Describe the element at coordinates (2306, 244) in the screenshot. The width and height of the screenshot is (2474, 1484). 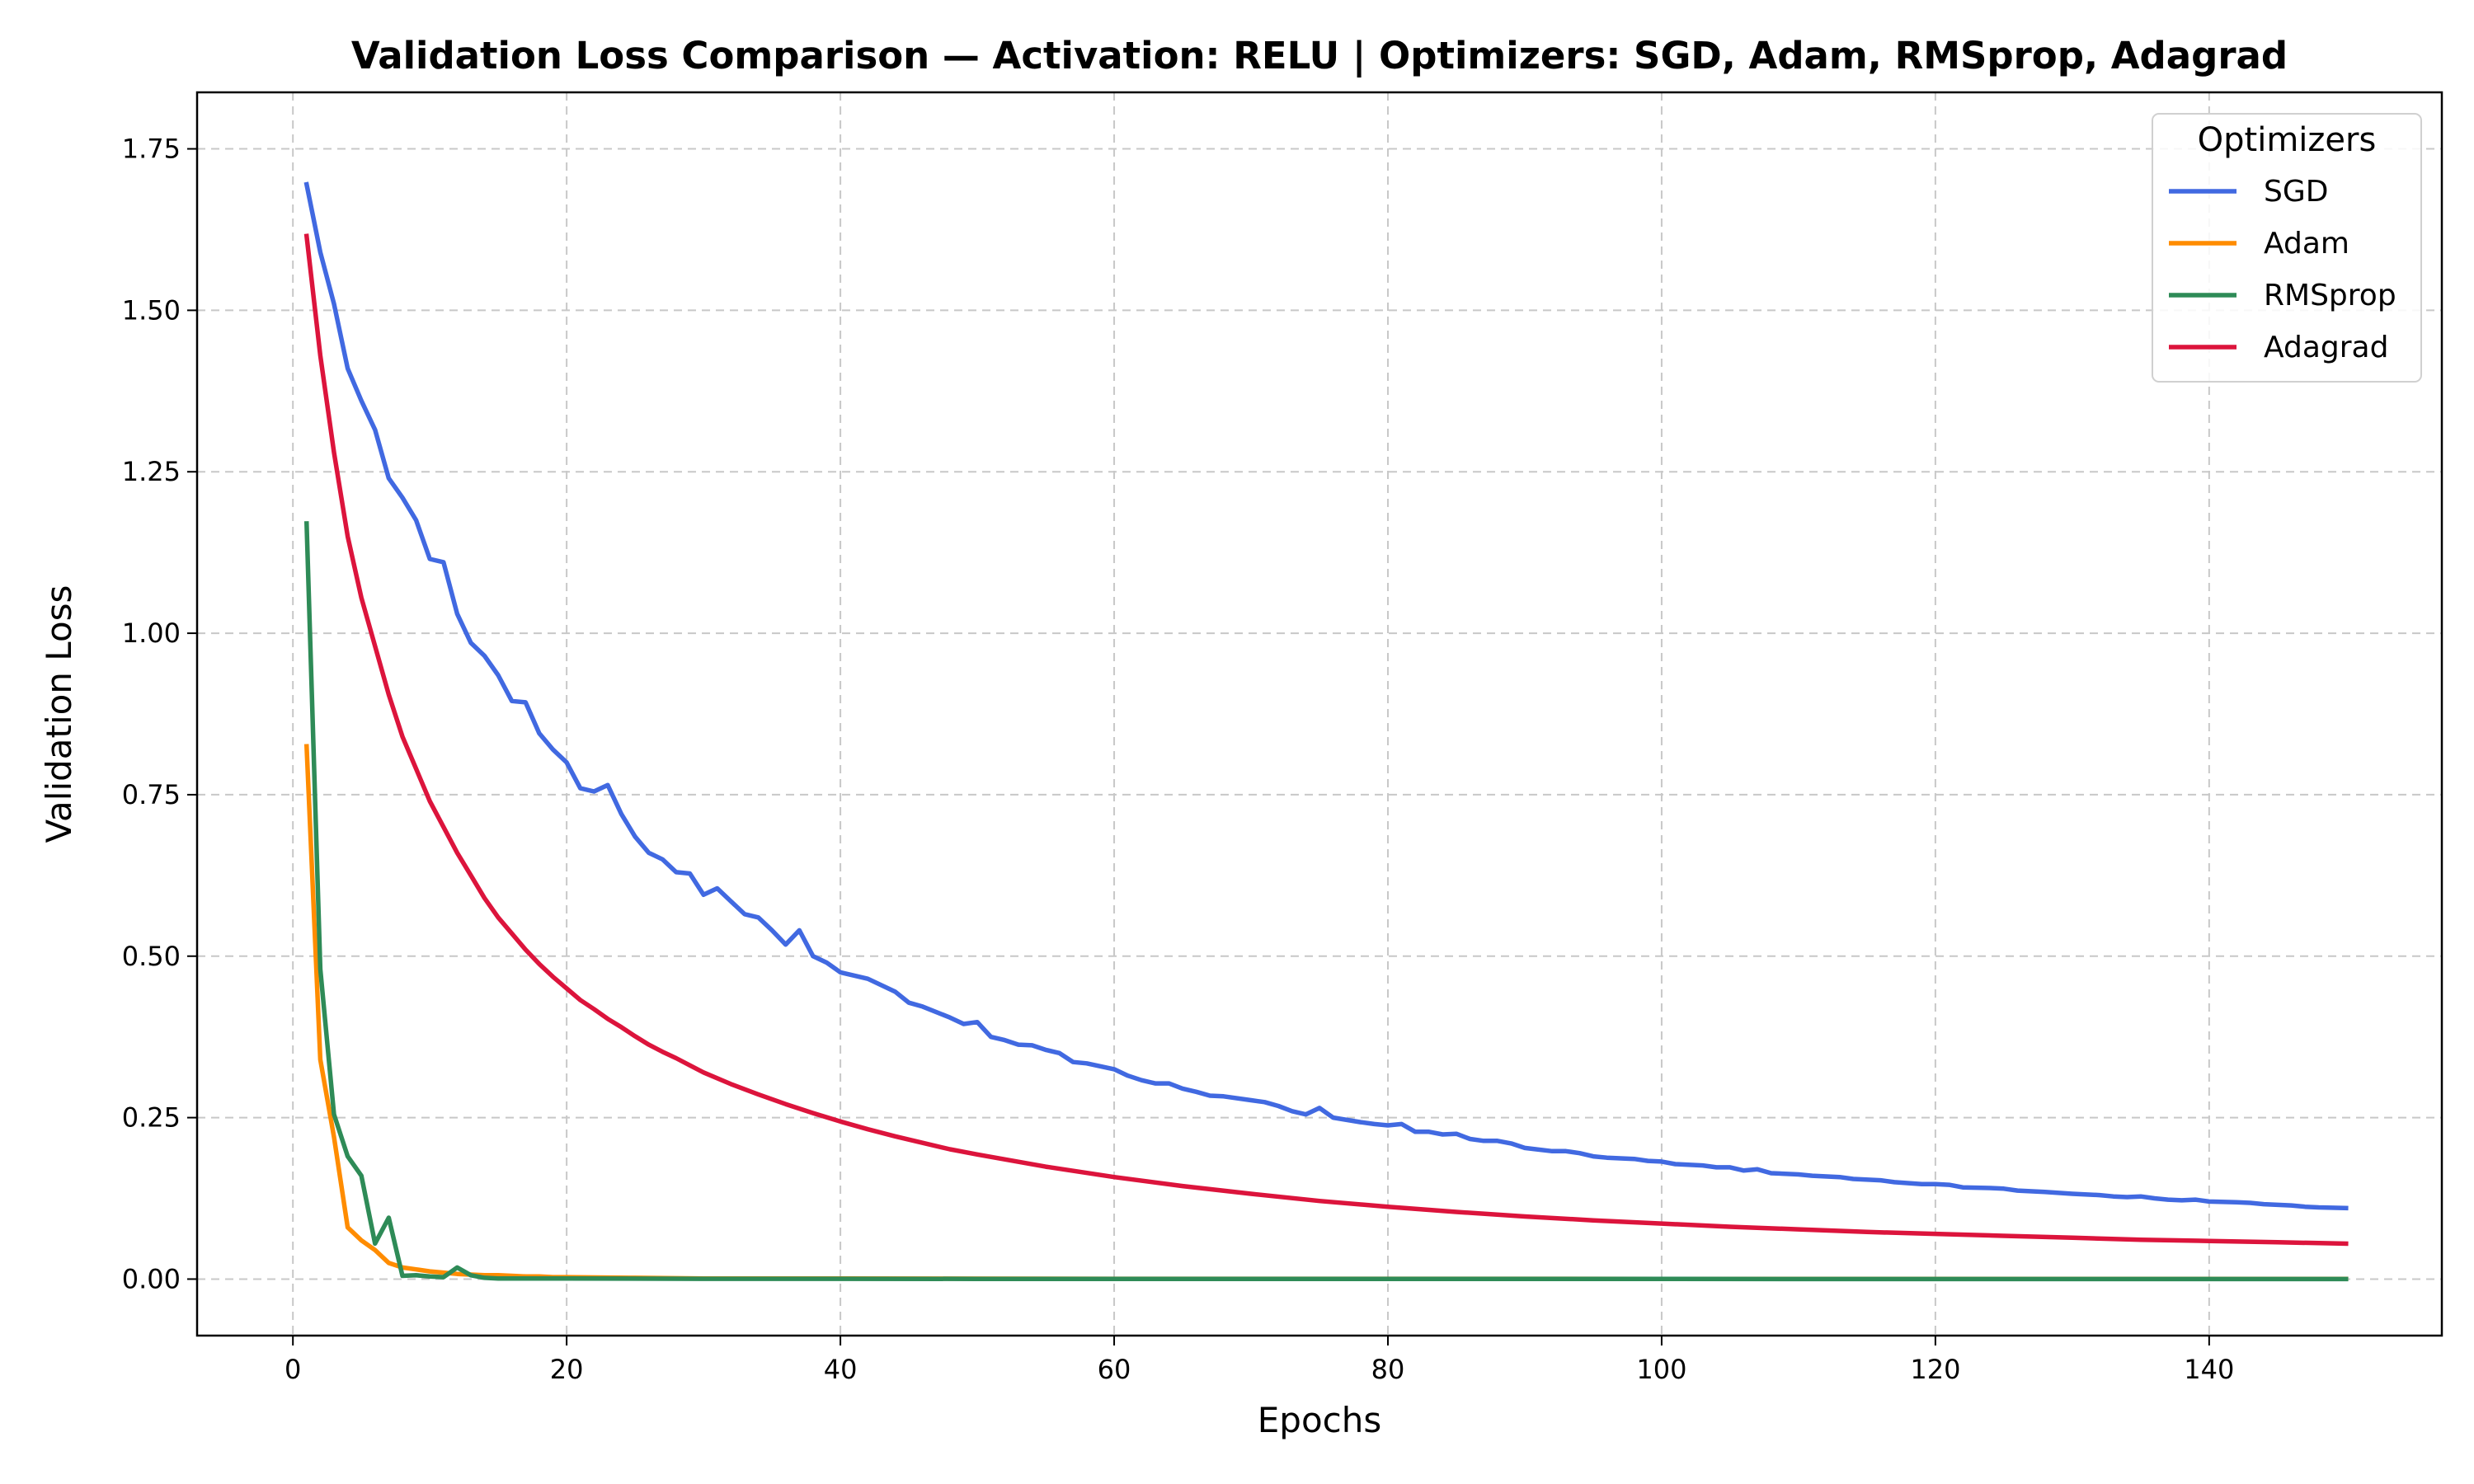
I see `legend-label-adam: Adam` at that location.